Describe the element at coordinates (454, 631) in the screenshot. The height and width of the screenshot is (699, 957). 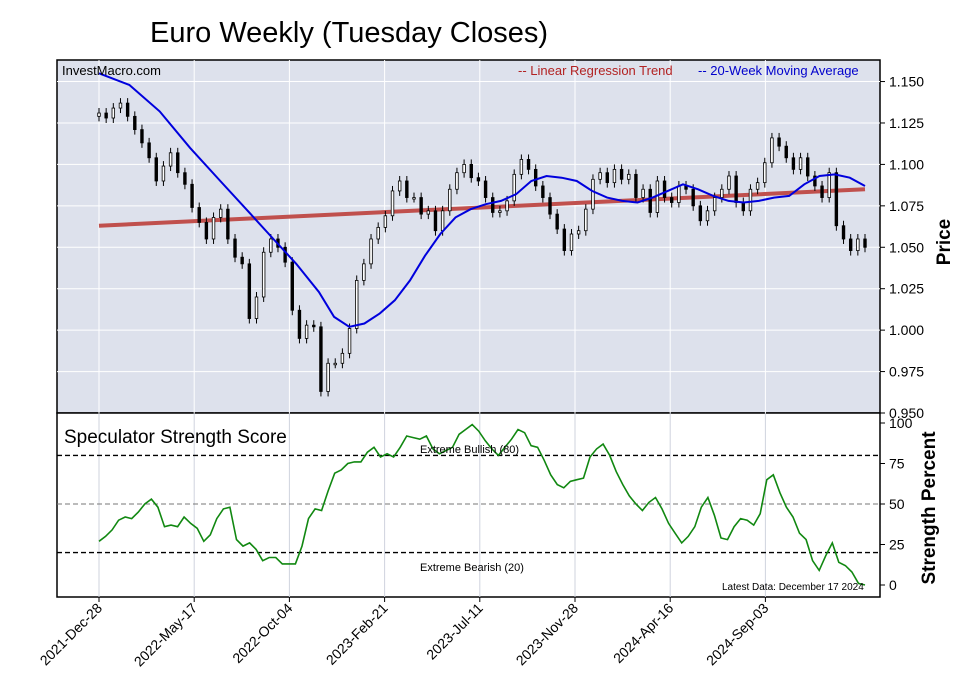
I see `x-tick-label: 2023-Jul-11` at that location.